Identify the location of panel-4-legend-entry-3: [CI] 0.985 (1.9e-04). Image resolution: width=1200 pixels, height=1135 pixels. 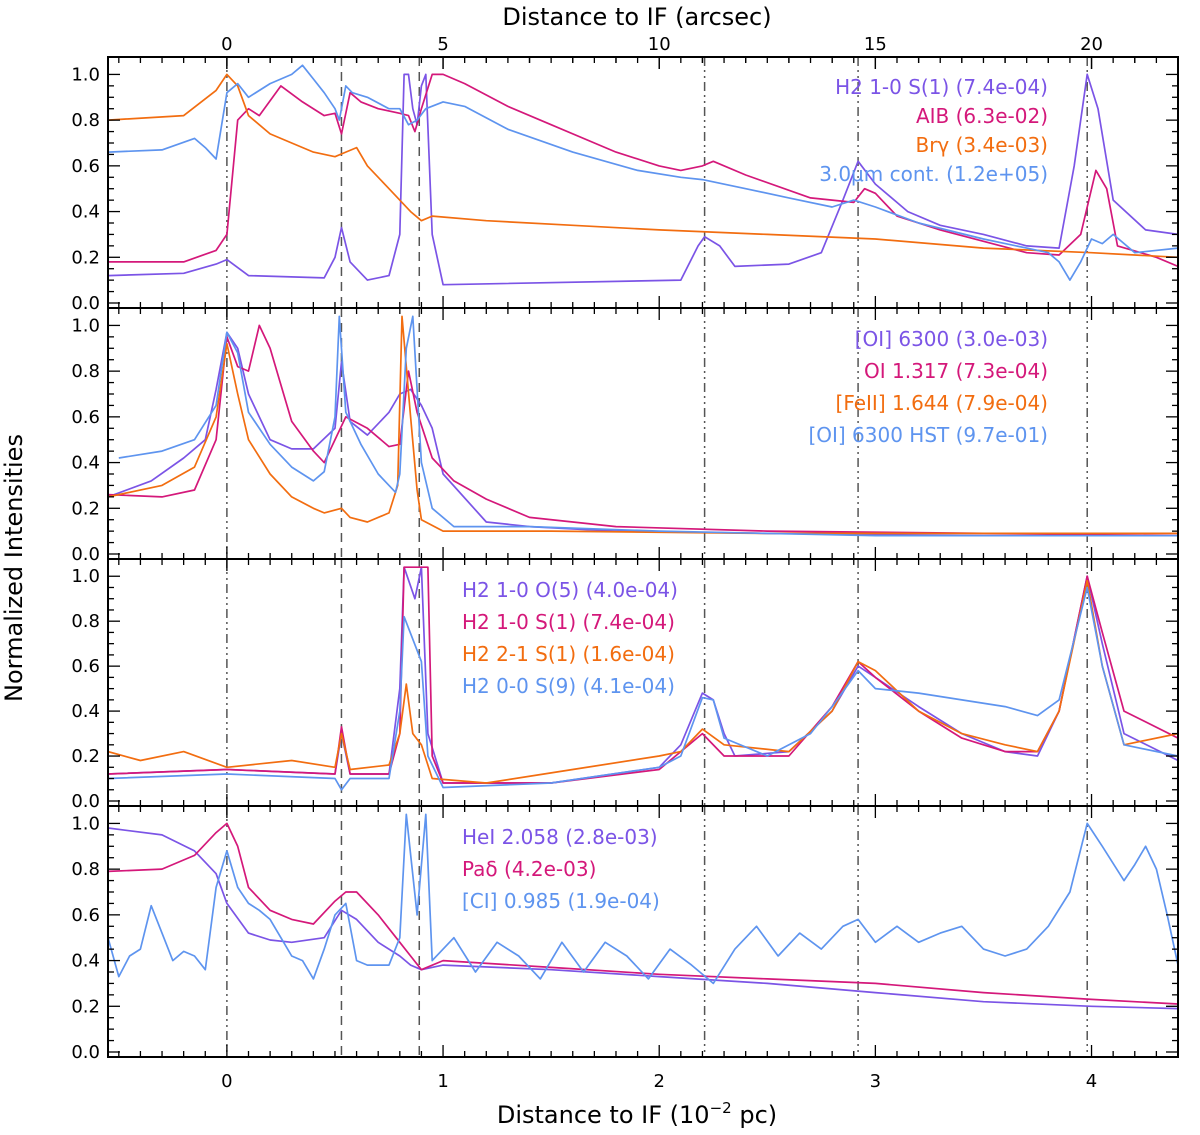
(561, 901).